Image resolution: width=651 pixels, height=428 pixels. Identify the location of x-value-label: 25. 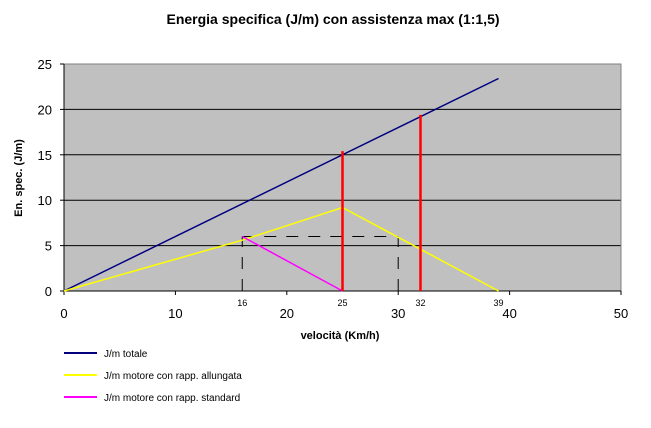
(342, 303).